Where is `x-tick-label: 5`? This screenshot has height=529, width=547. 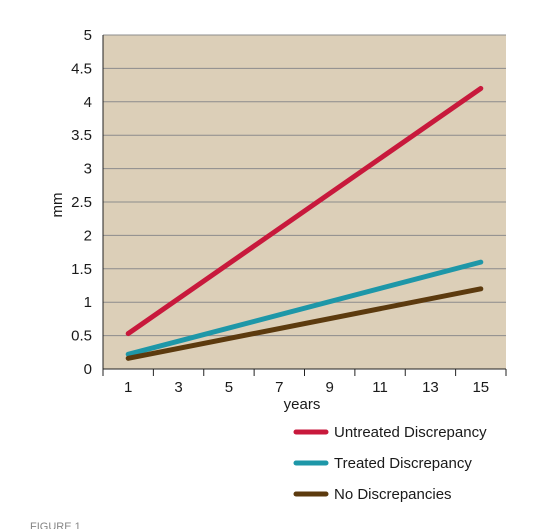 x-tick-label: 5 is located at coordinates (229, 387).